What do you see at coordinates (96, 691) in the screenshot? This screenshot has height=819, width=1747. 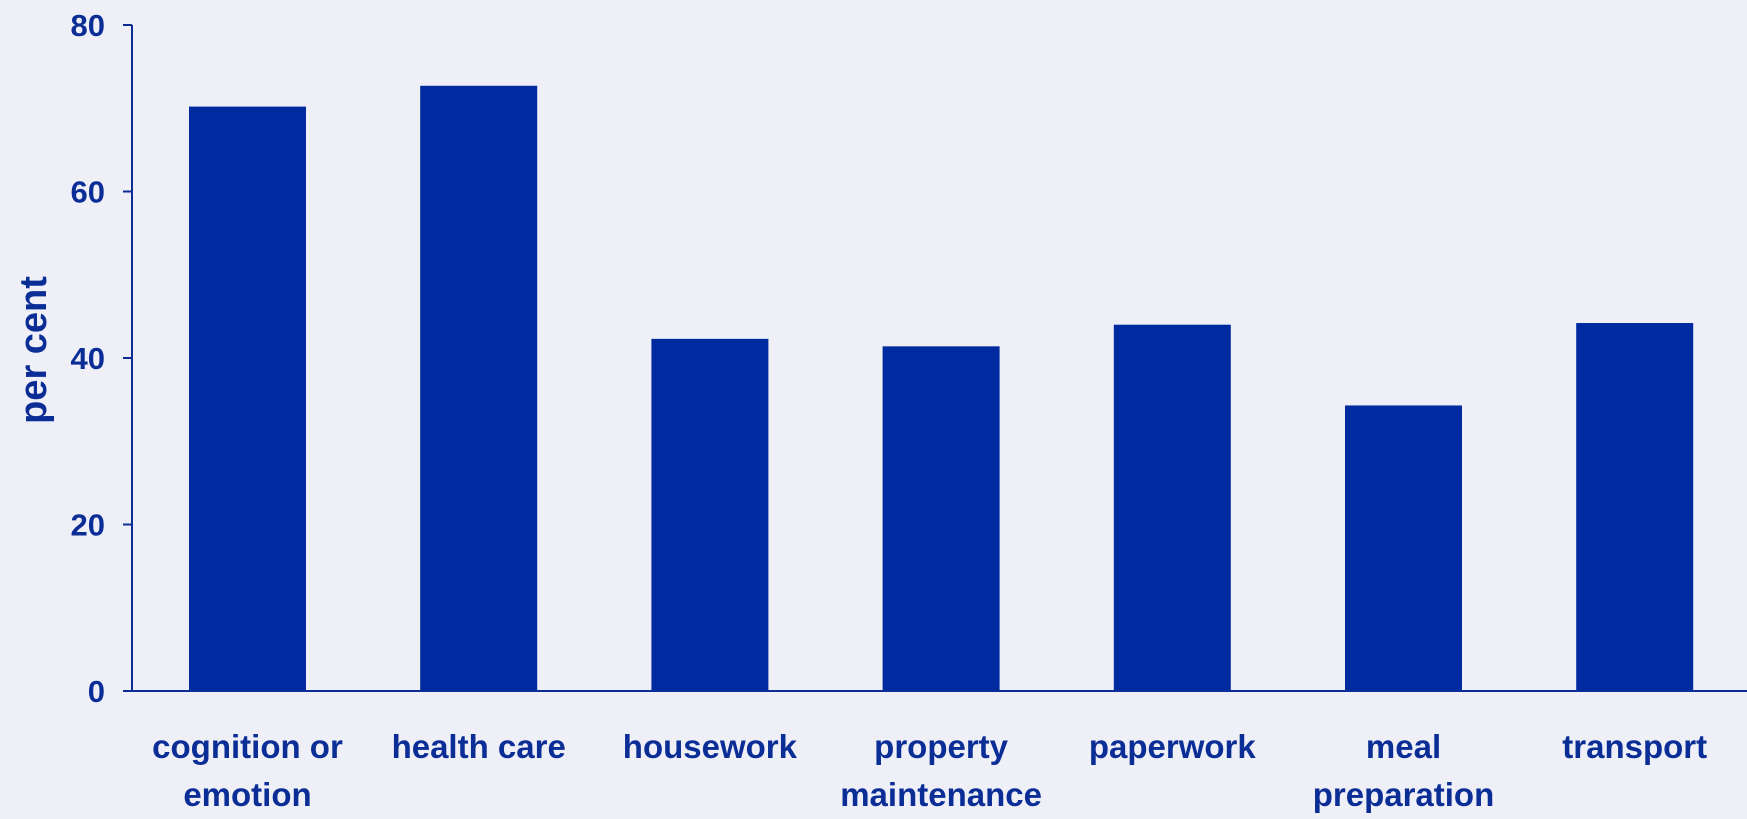 I see `y-tick-label: 0` at bounding box center [96, 691].